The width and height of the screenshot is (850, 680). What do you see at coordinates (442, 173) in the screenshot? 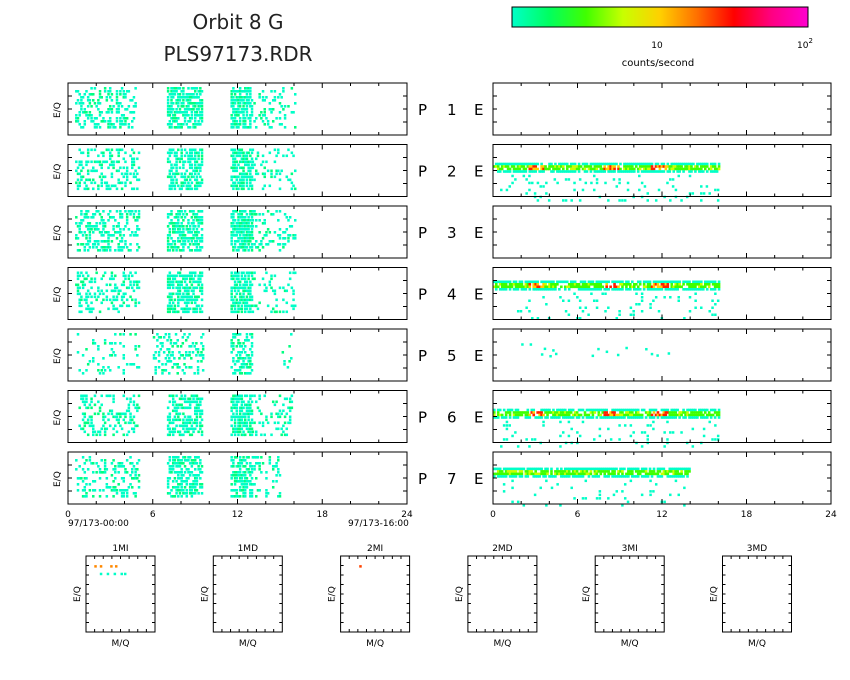
I see `panel-2: E/Q P 2 E` at bounding box center [442, 173].